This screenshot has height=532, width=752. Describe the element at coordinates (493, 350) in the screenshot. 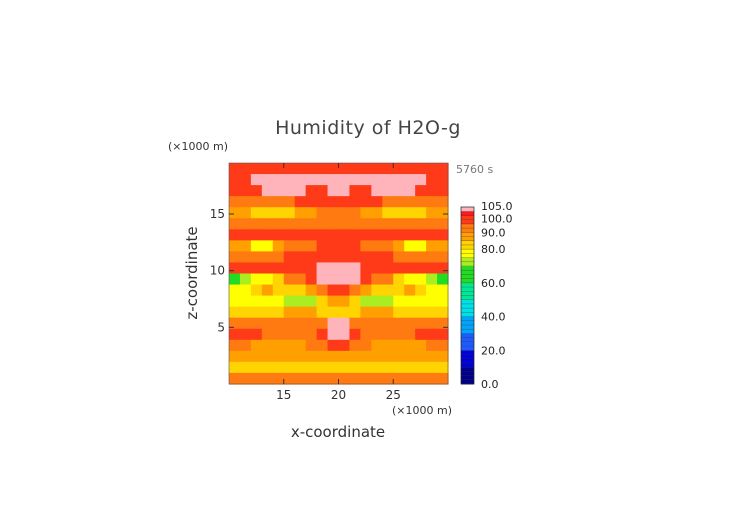

I see `colorbar-label: 20.0` at that location.